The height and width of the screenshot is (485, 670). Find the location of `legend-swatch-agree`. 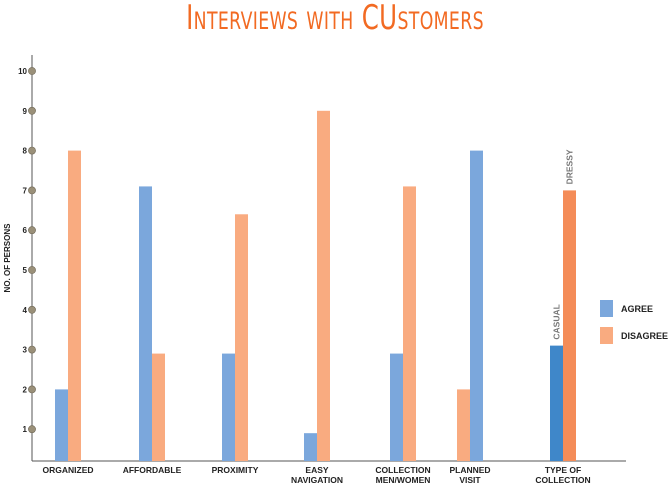

legend-swatch-agree is located at coordinates (606, 308).